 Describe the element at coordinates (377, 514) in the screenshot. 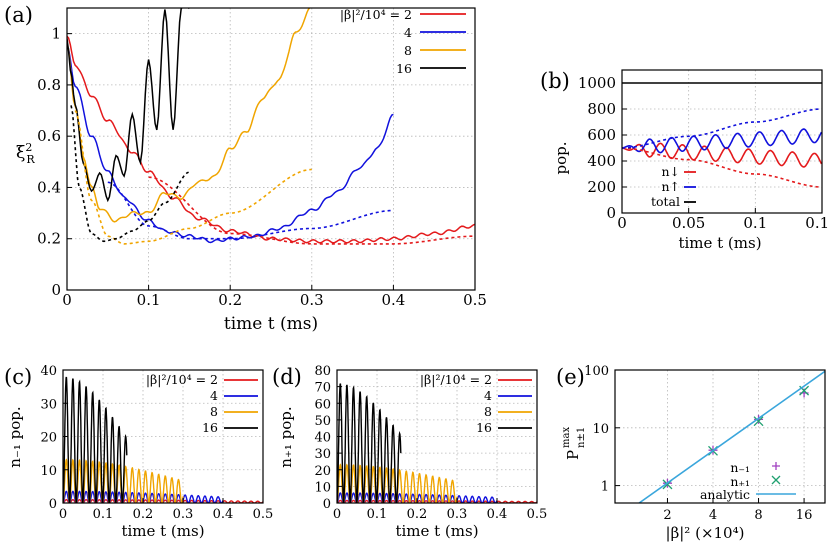

I see `tick-label-x-d: 0.1` at that location.